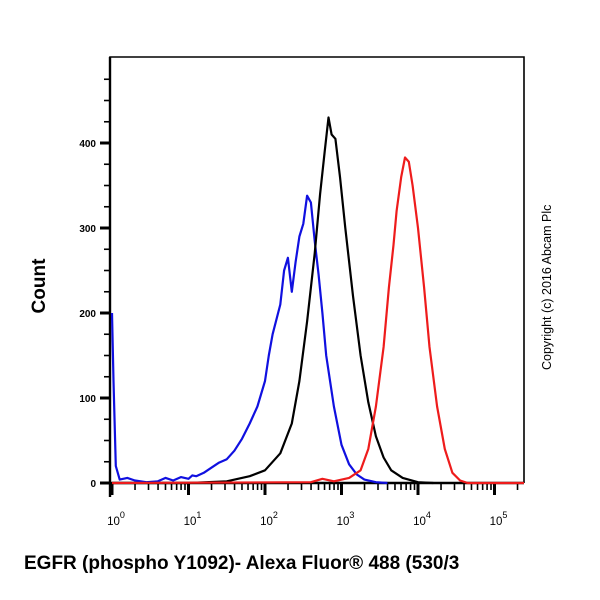  What do you see at coordinates (193, 519) in the screenshot?
I see `x-tick-label: 10¹` at bounding box center [193, 519].